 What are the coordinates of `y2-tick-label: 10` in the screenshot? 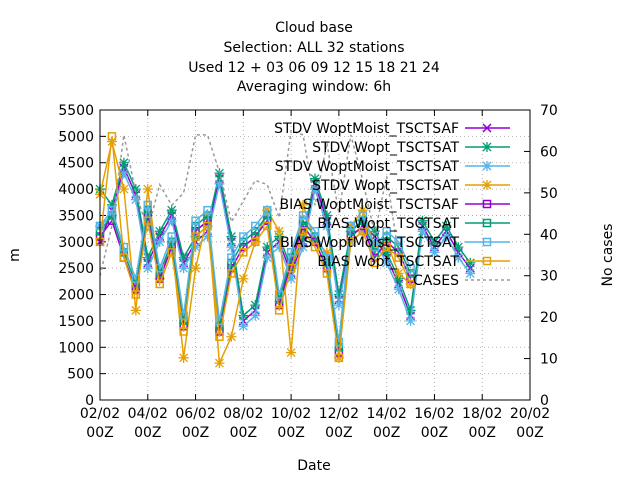 It's located at (549, 360).